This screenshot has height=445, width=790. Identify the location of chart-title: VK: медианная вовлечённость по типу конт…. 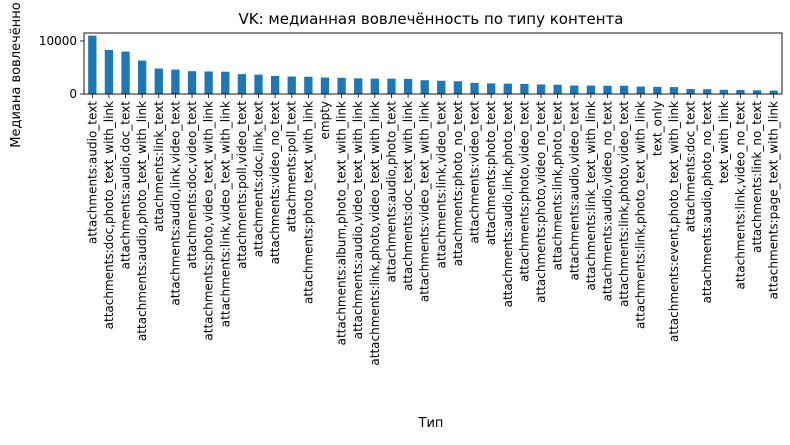
(431, 19).